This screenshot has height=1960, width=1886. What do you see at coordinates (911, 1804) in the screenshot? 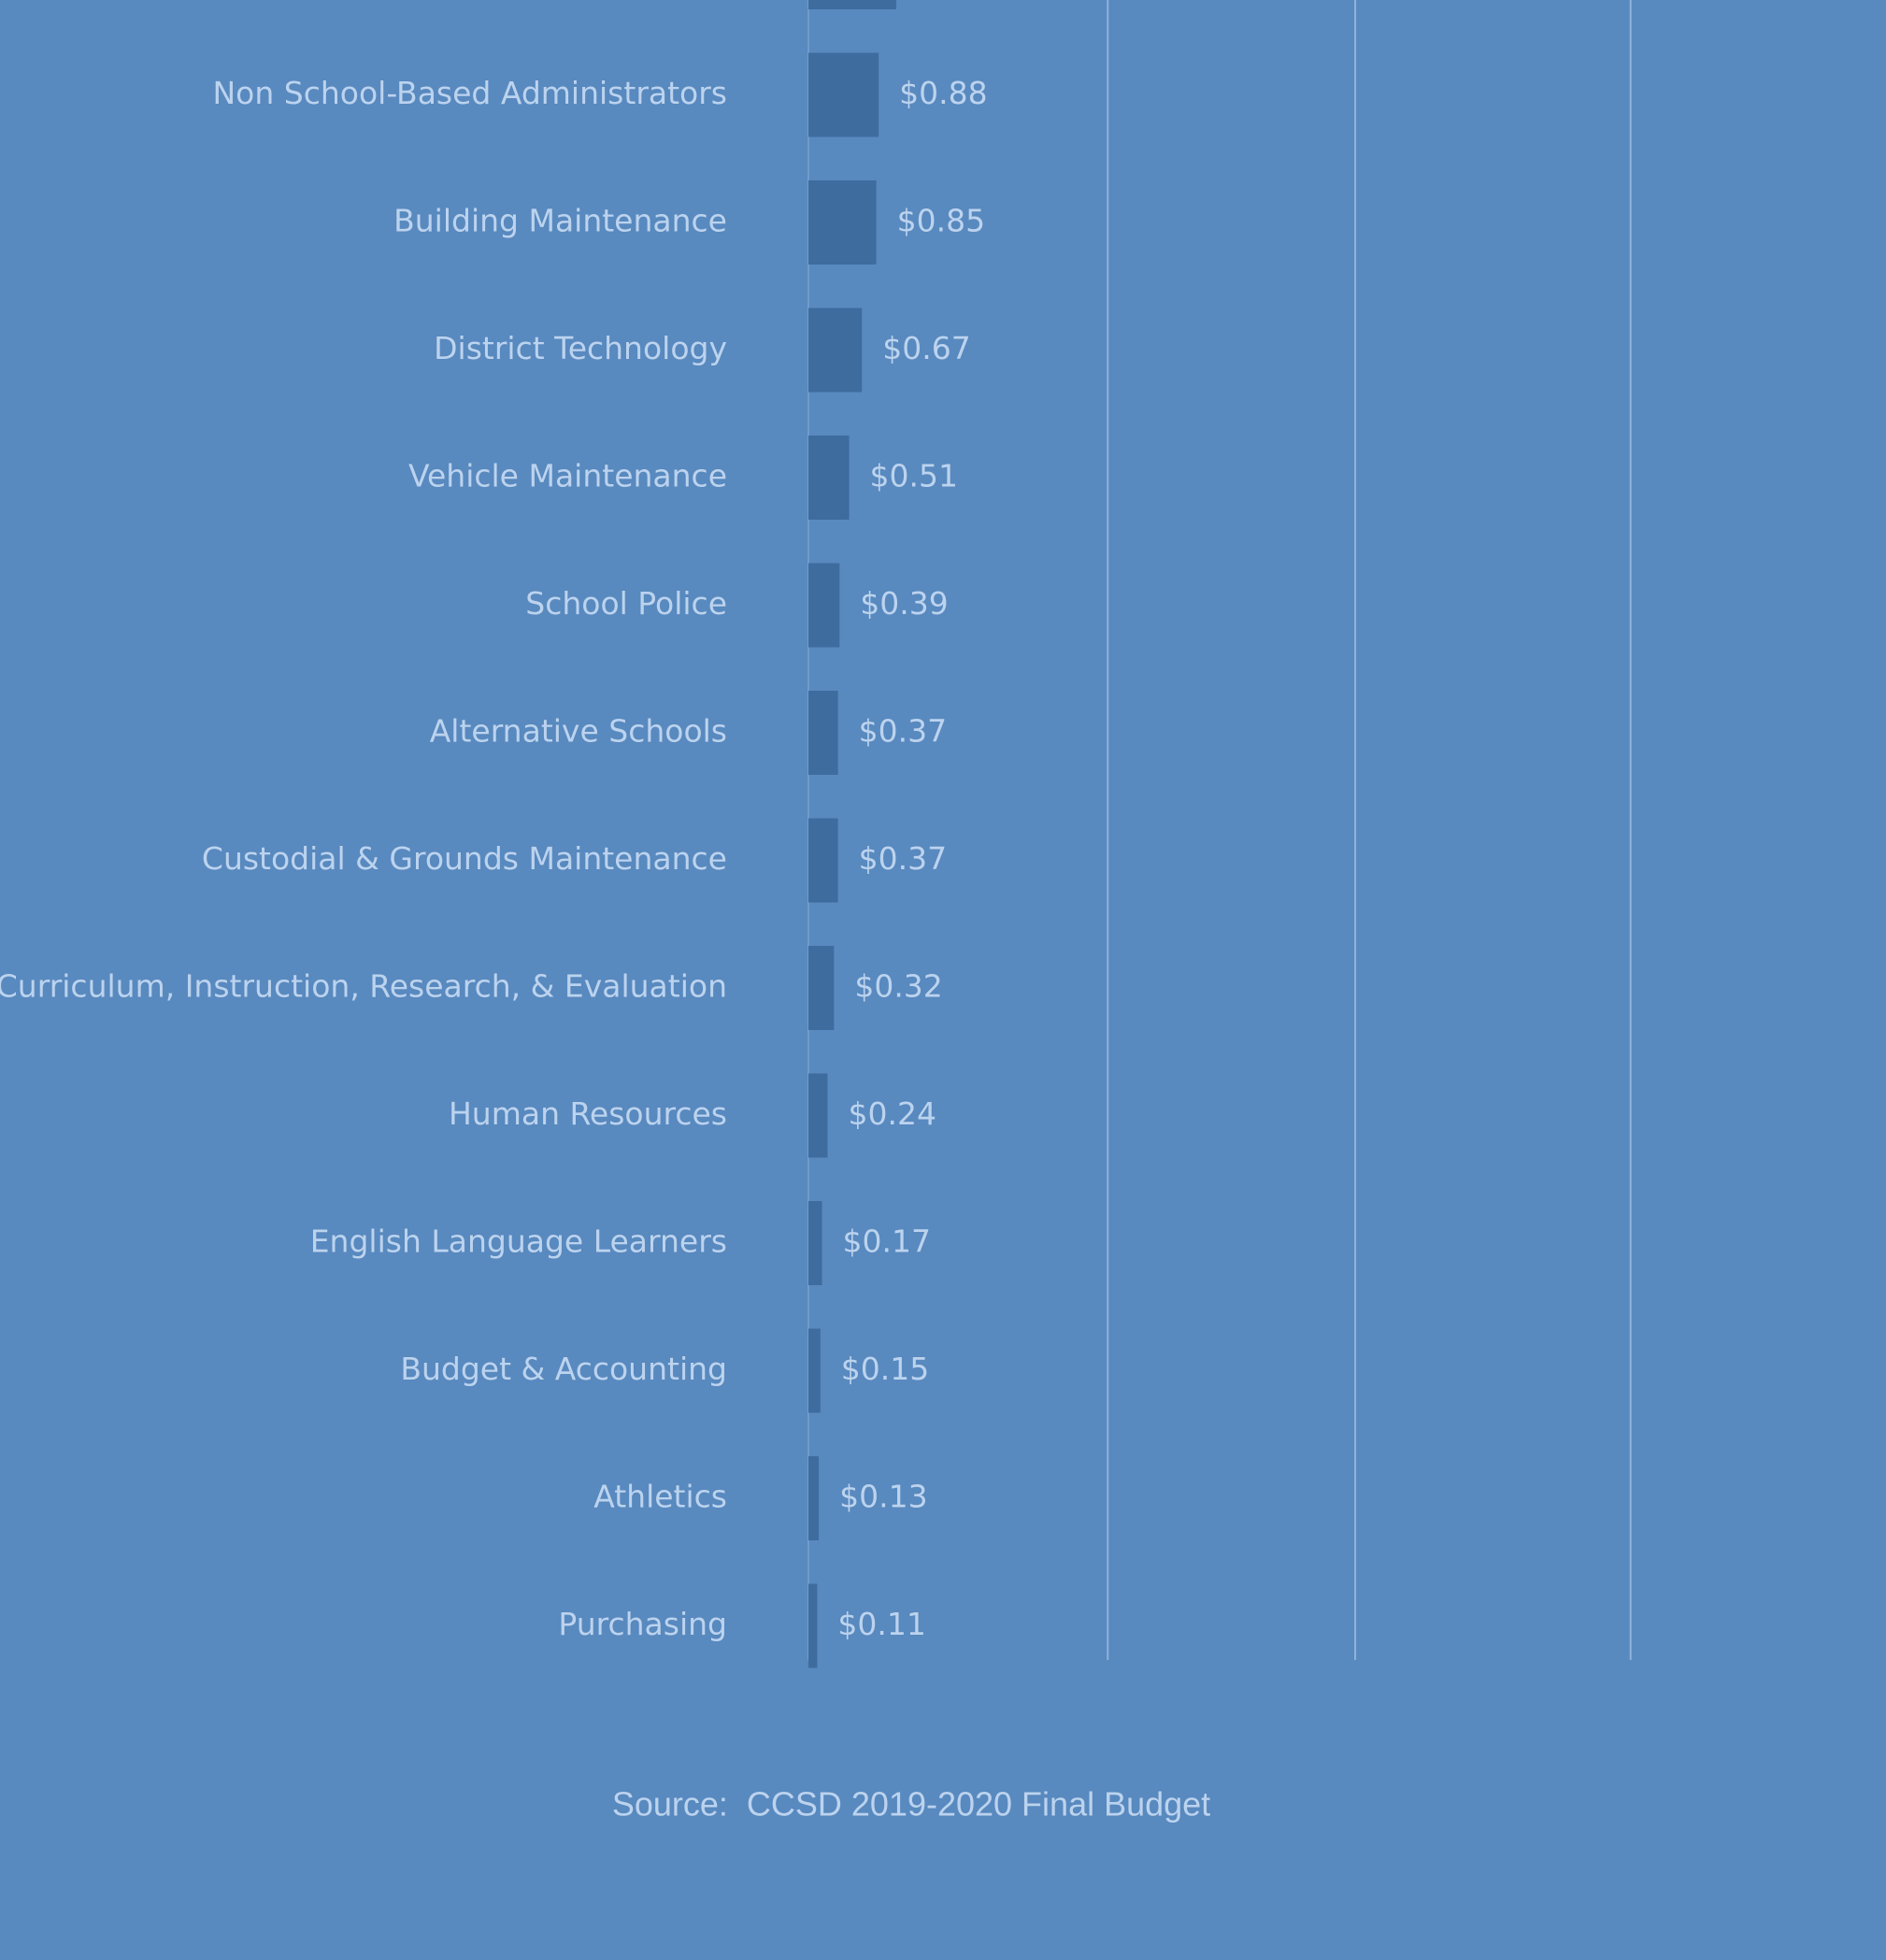
I see `source-note: Source: CCSD 2019-2020 Final Budget` at bounding box center [911, 1804].